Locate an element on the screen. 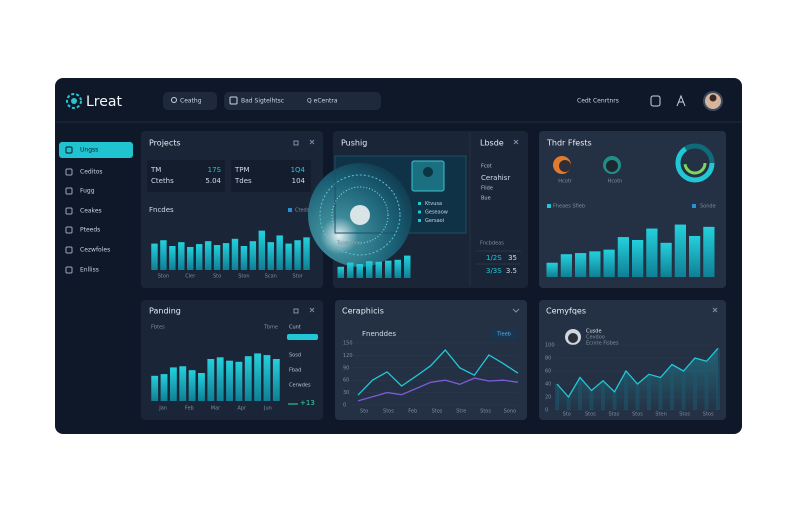 Image resolution: width=800 pixels, height=512 pixels. label: 104 is located at coordinates (299, 181).